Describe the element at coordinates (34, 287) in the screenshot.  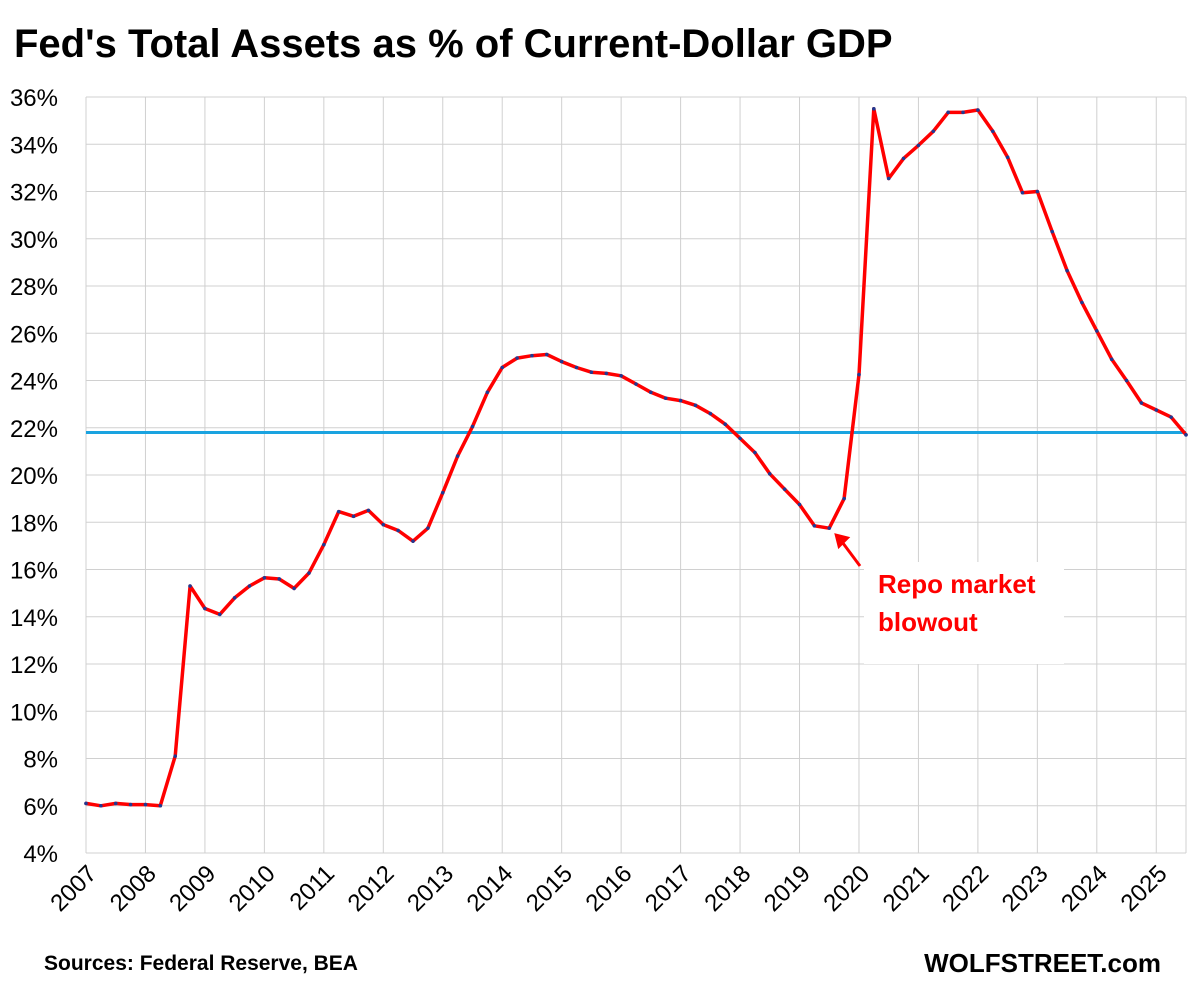
I see `y-tick-label: 28%` at that location.